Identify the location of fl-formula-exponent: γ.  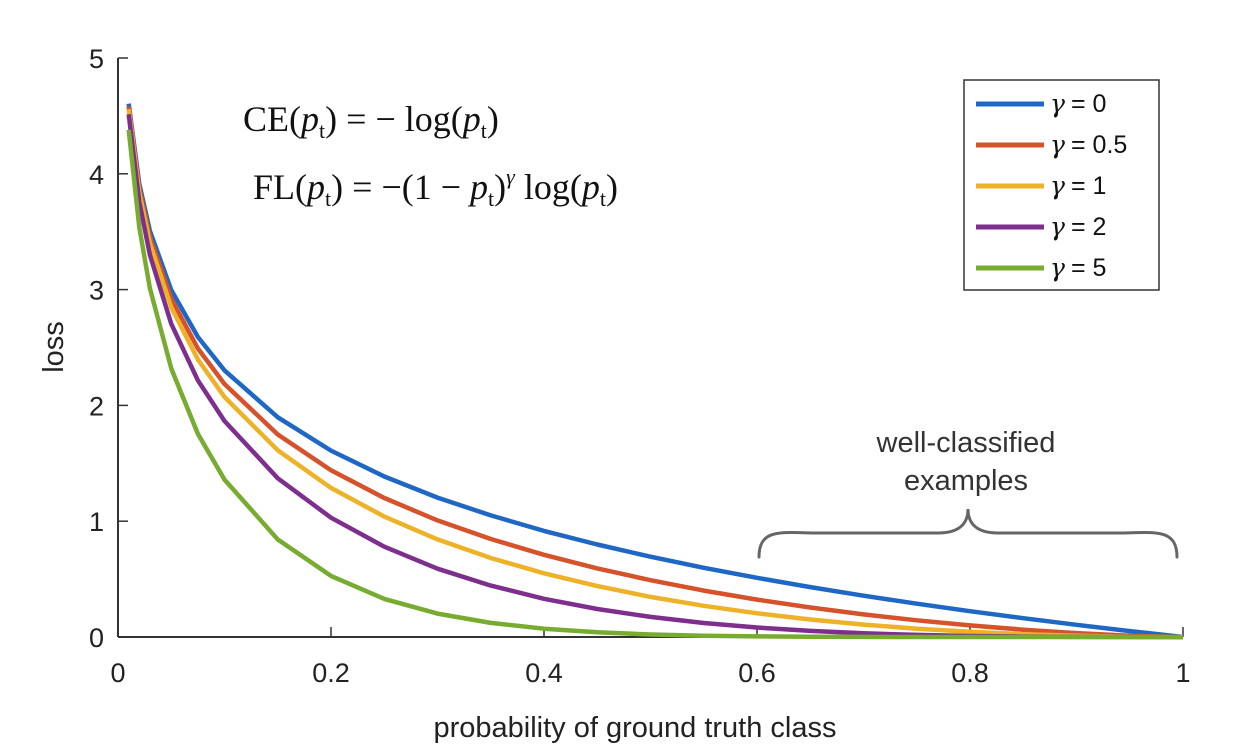
(511, 176).